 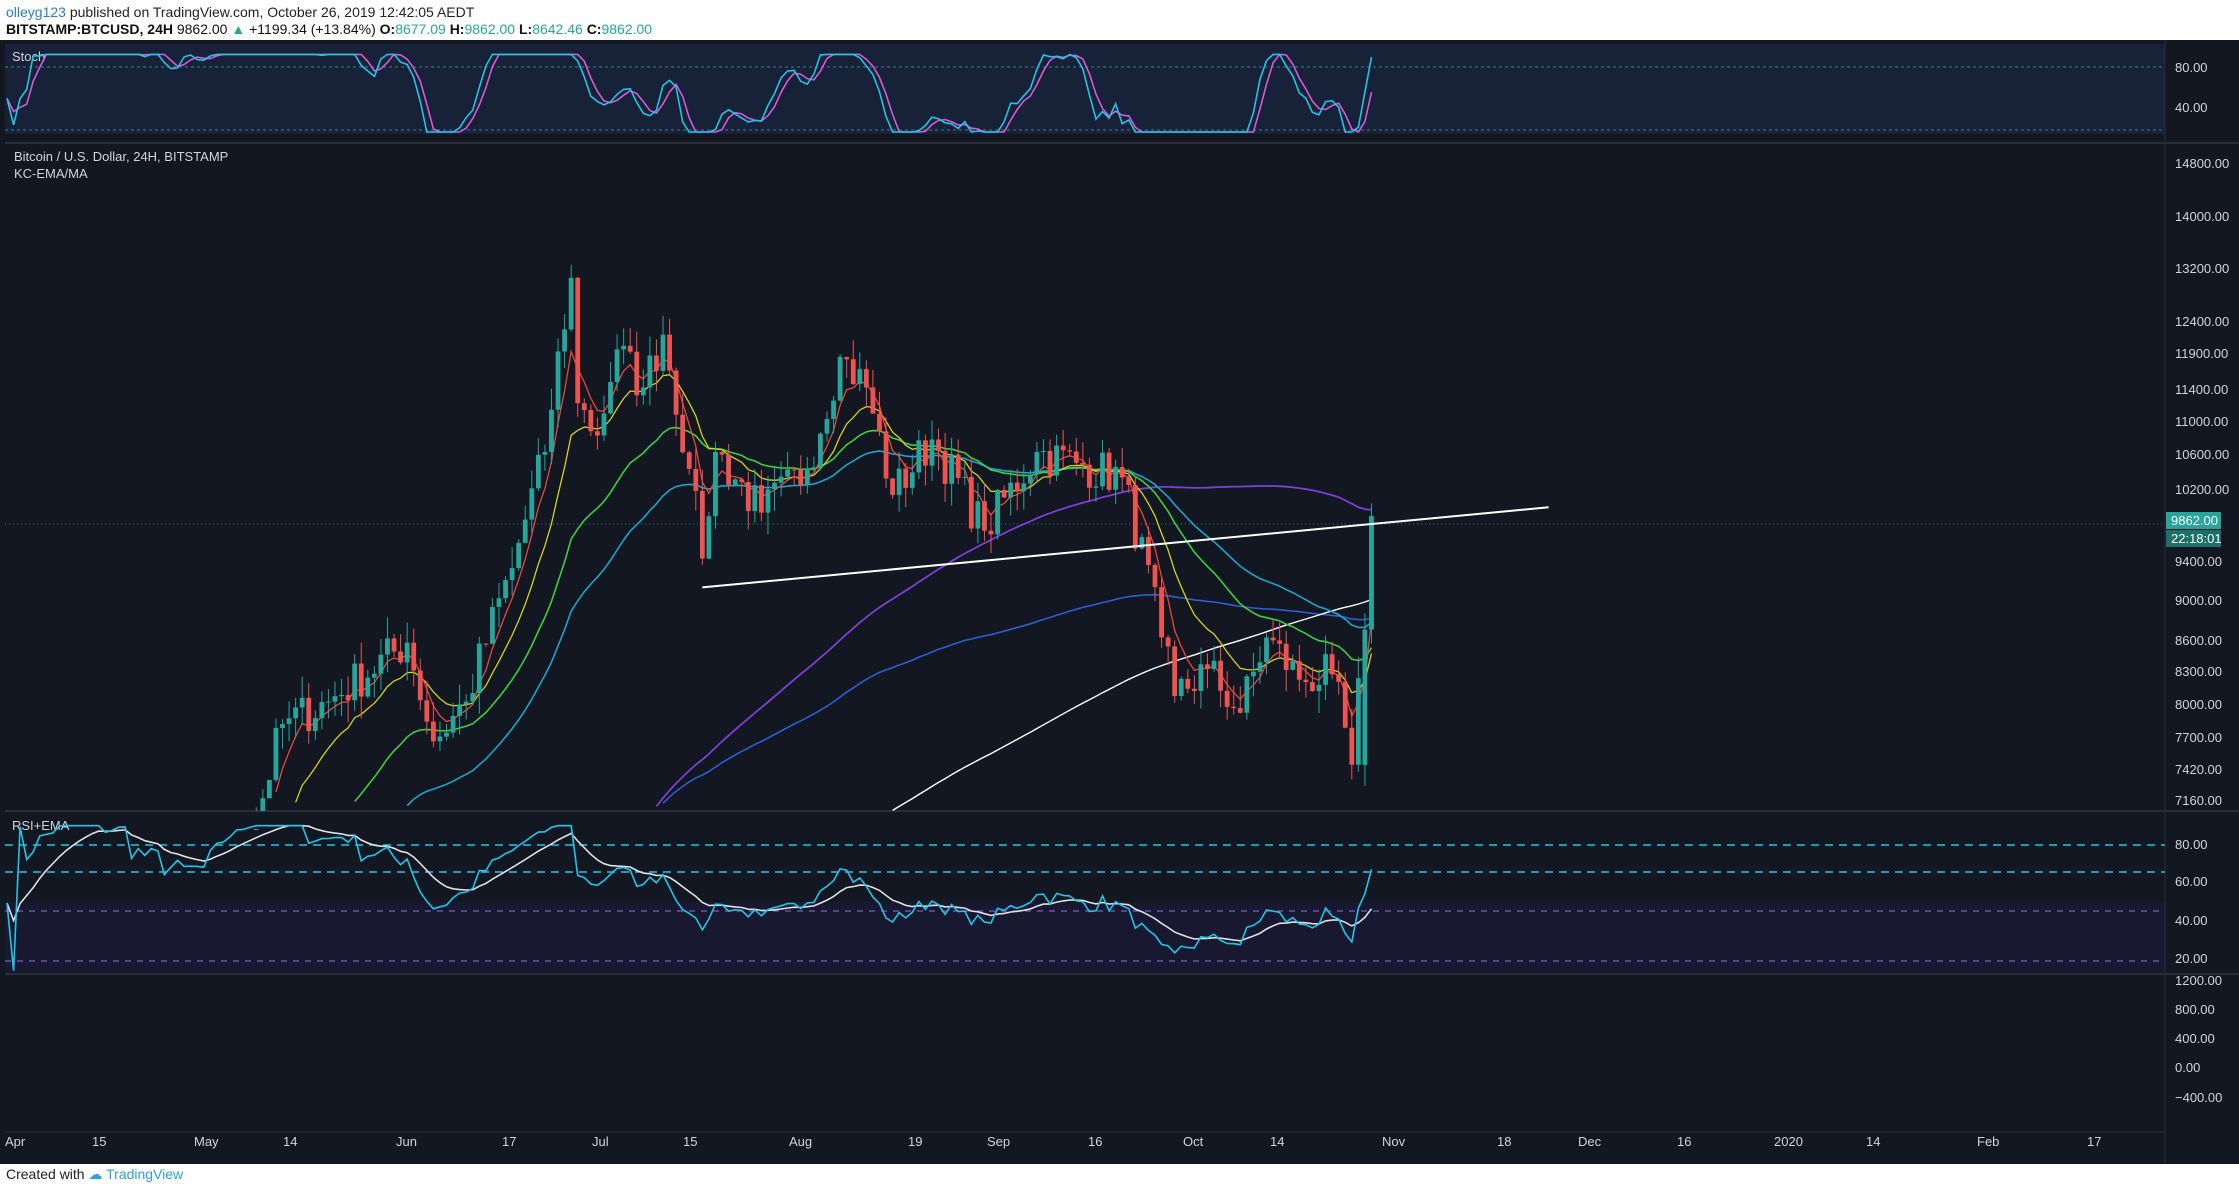 What do you see at coordinates (2201, 389) in the screenshot?
I see `price-tick: 11400.00` at bounding box center [2201, 389].